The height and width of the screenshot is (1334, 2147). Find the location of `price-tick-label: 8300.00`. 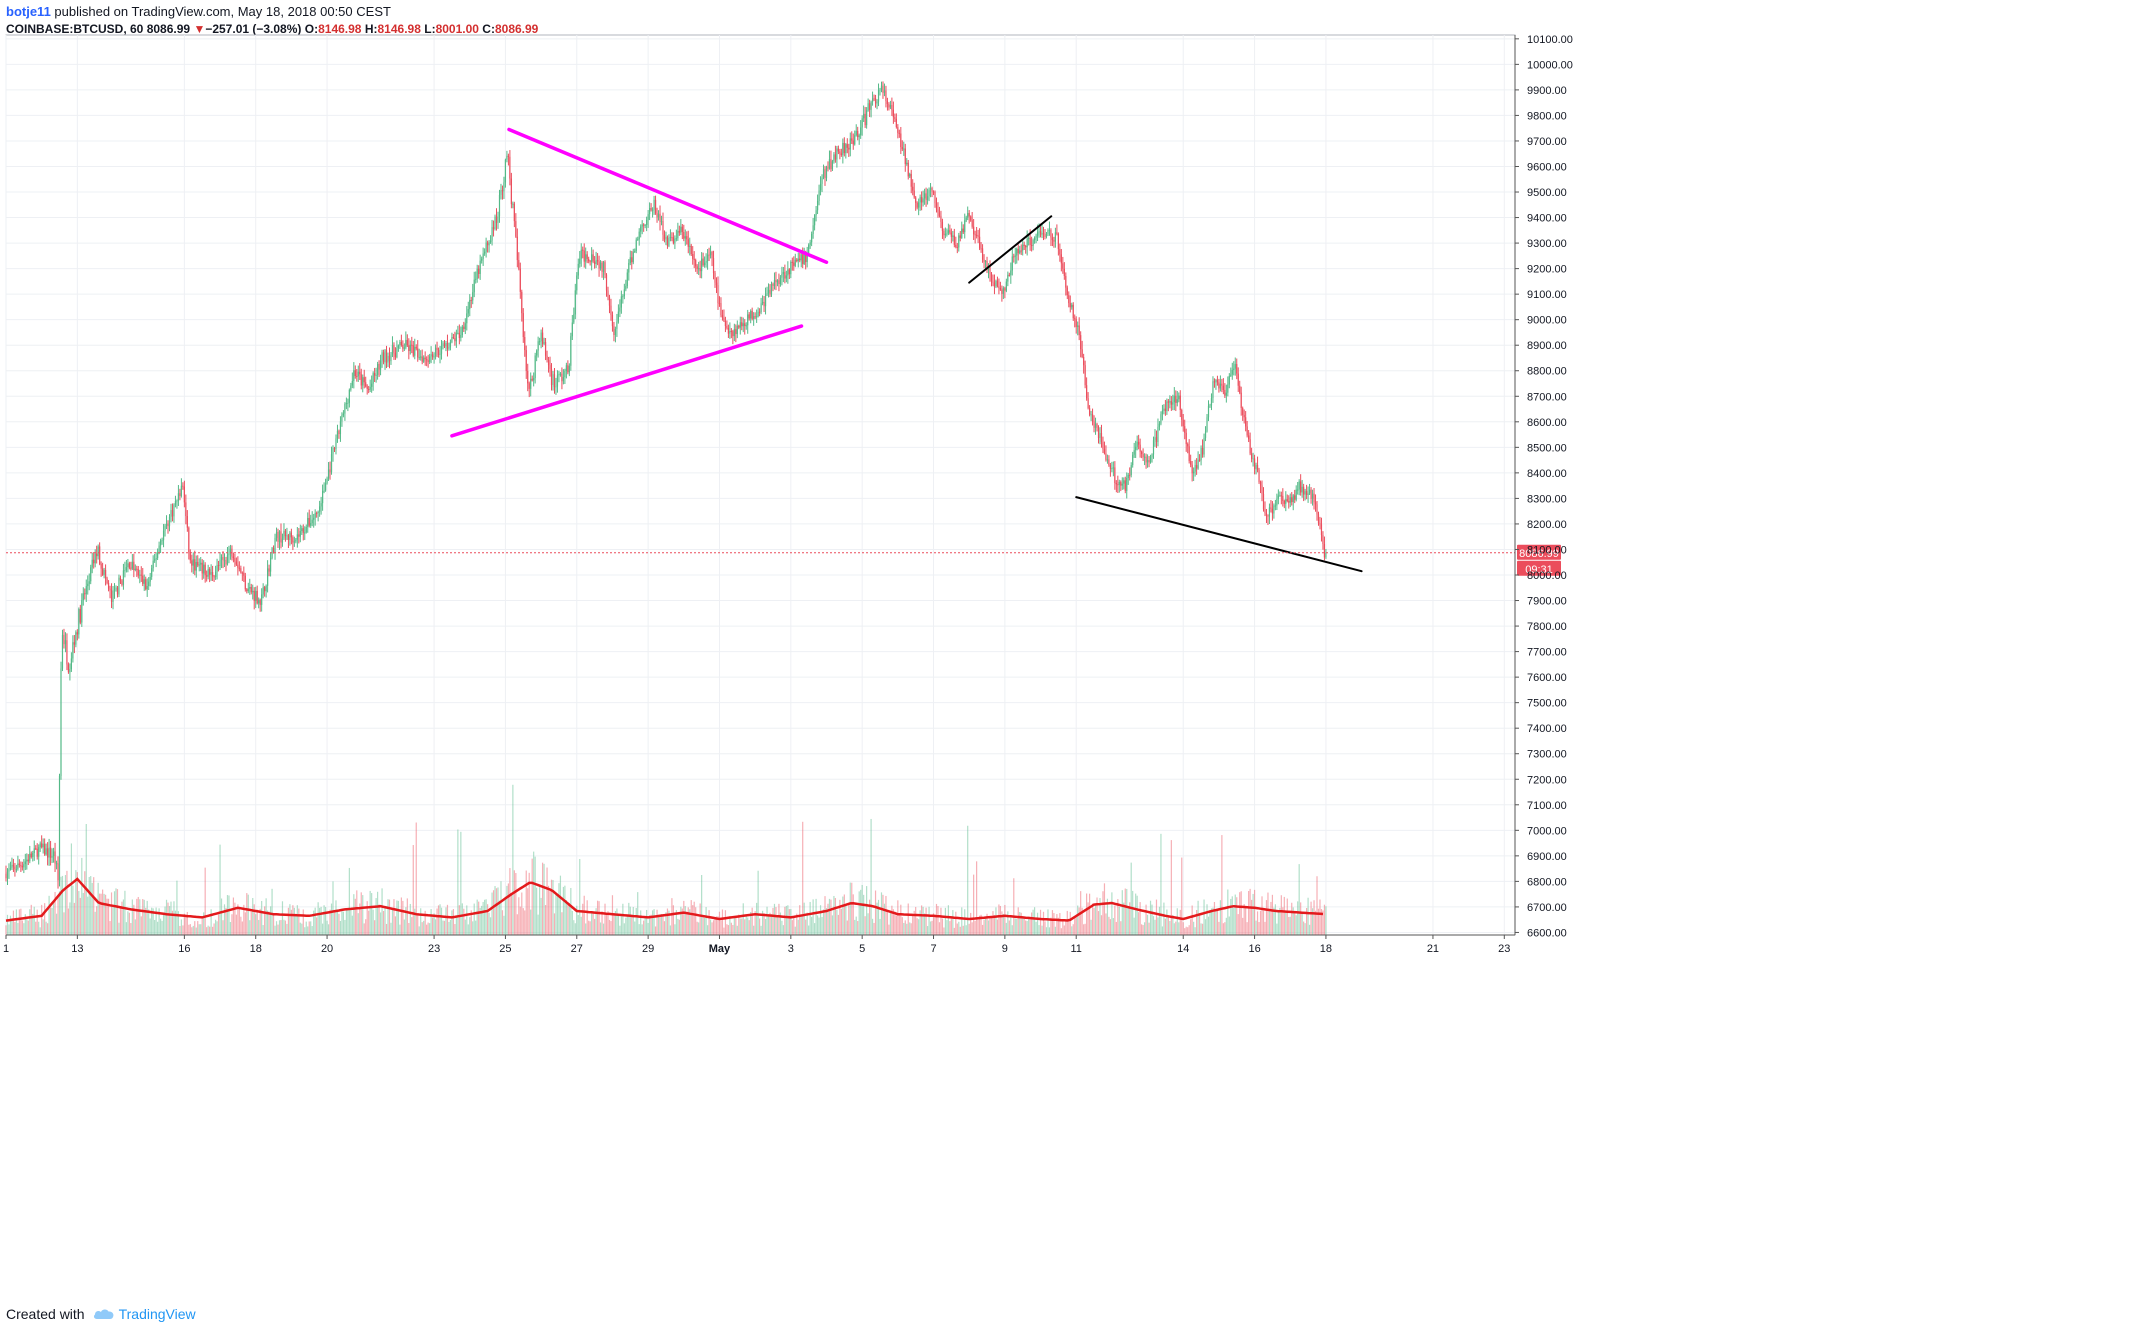

price-tick-label: 8300.00 is located at coordinates (1547, 499).